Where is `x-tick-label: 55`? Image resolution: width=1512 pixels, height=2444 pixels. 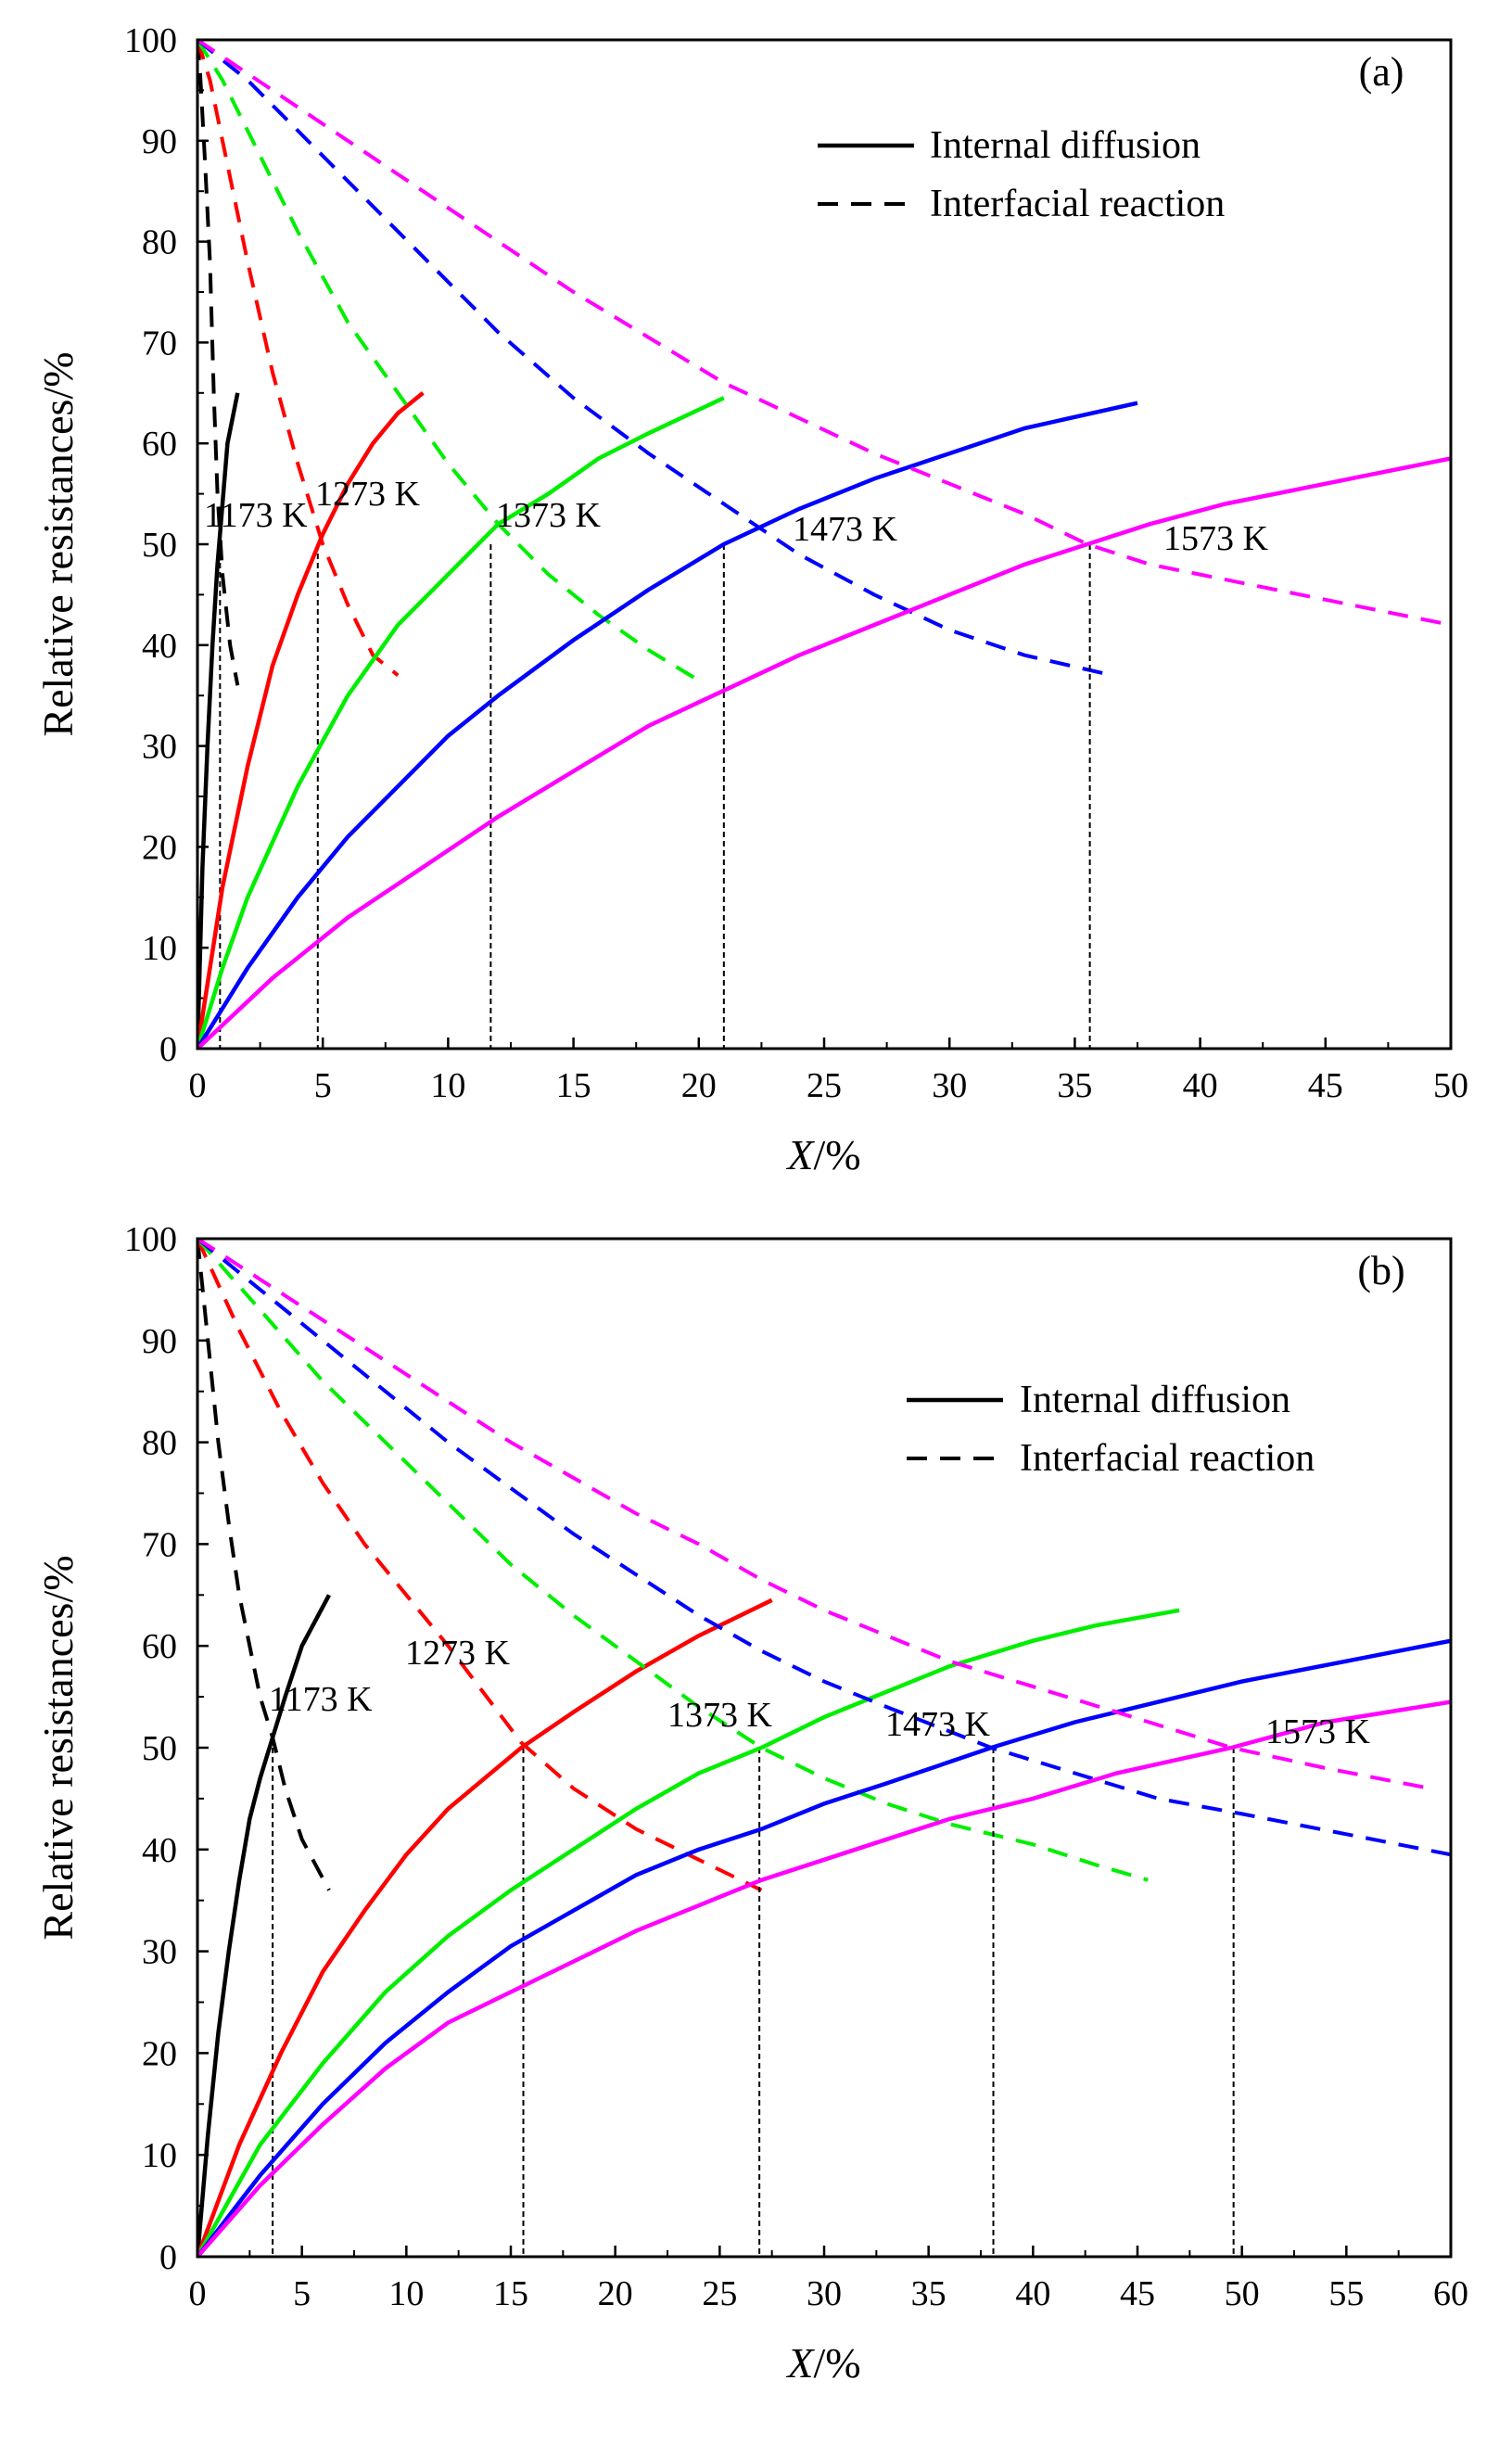
x-tick-label: 55 is located at coordinates (1346, 2293).